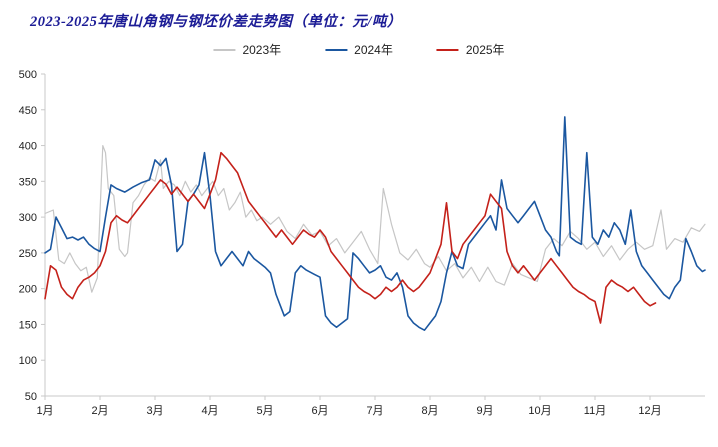 This screenshot has height=447, width=718. What do you see at coordinates (44, 411) in the screenshot?
I see `x-axis-tick-label: 1月` at bounding box center [44, 411].